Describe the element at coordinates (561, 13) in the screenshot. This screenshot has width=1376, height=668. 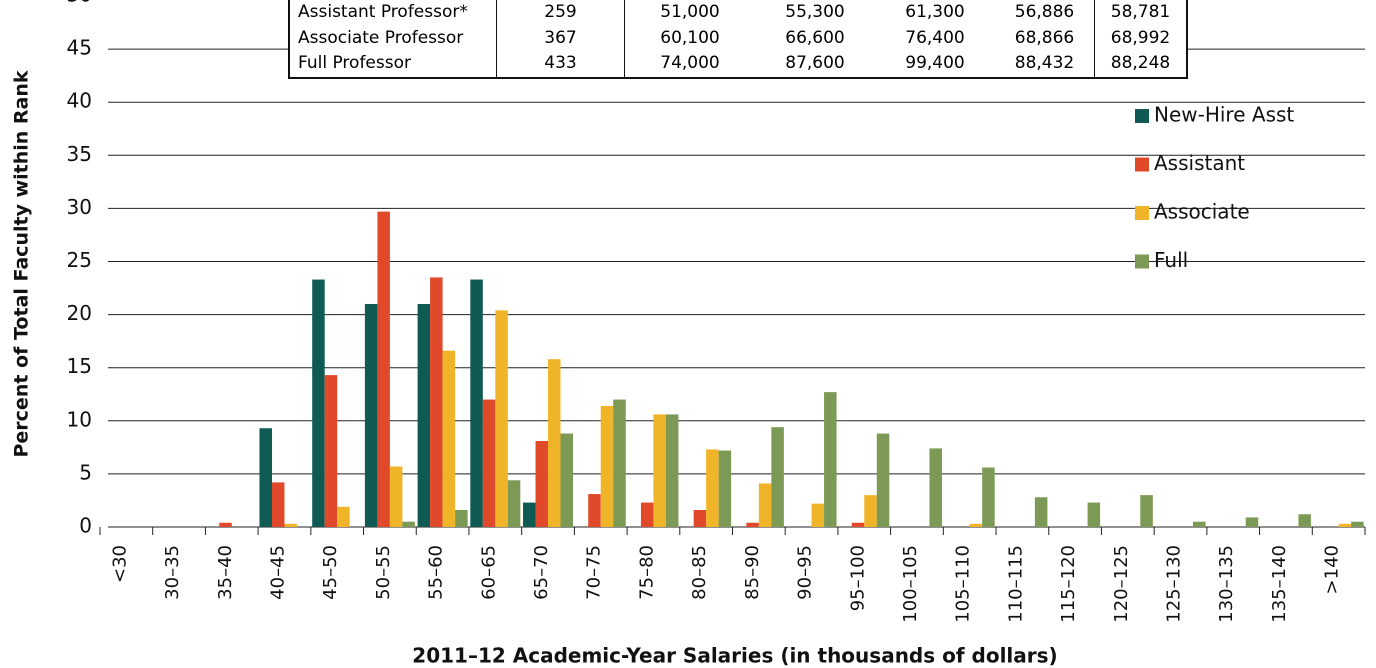
I see `table-cell: 259` at that location.